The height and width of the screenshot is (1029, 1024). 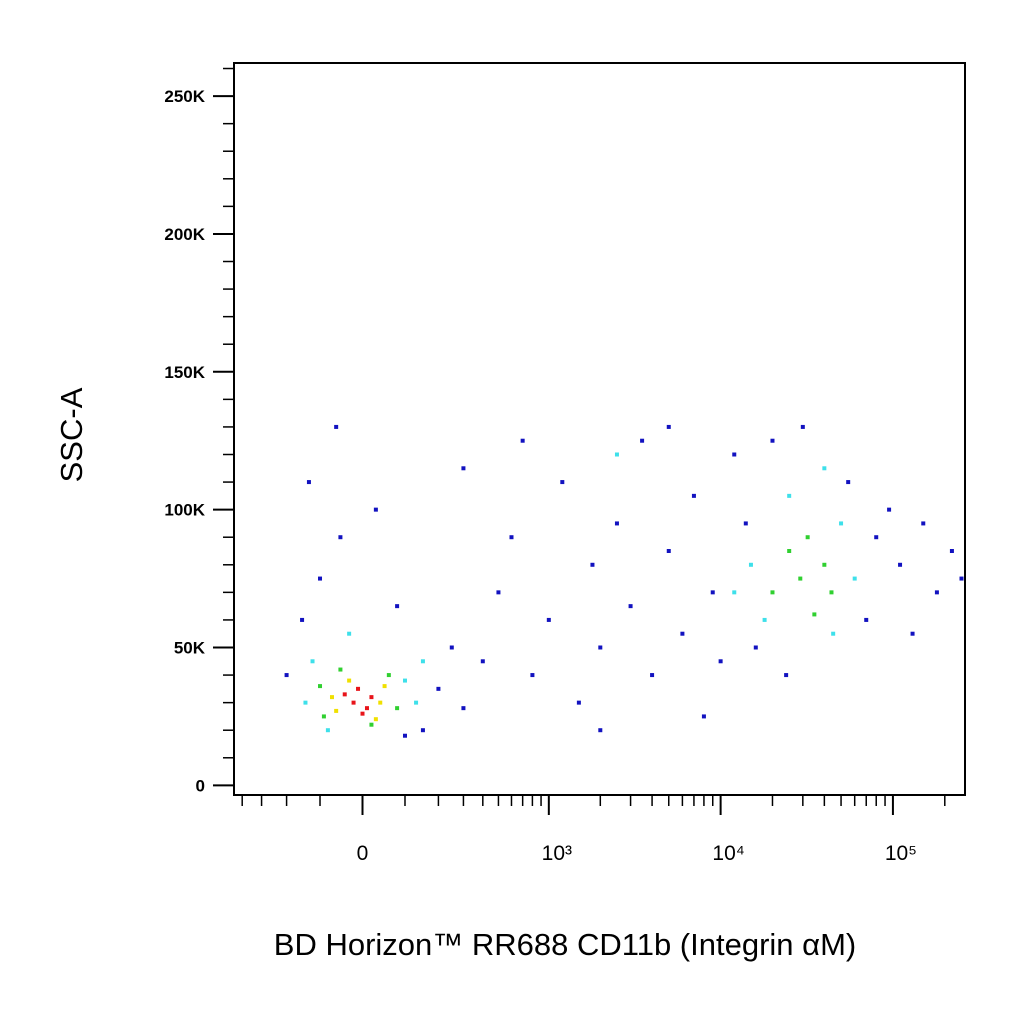 What do you see at coordinates (557, 853) in the screenshot?
I see `x-tick-label: 10³` at bounding box center [557, 853].